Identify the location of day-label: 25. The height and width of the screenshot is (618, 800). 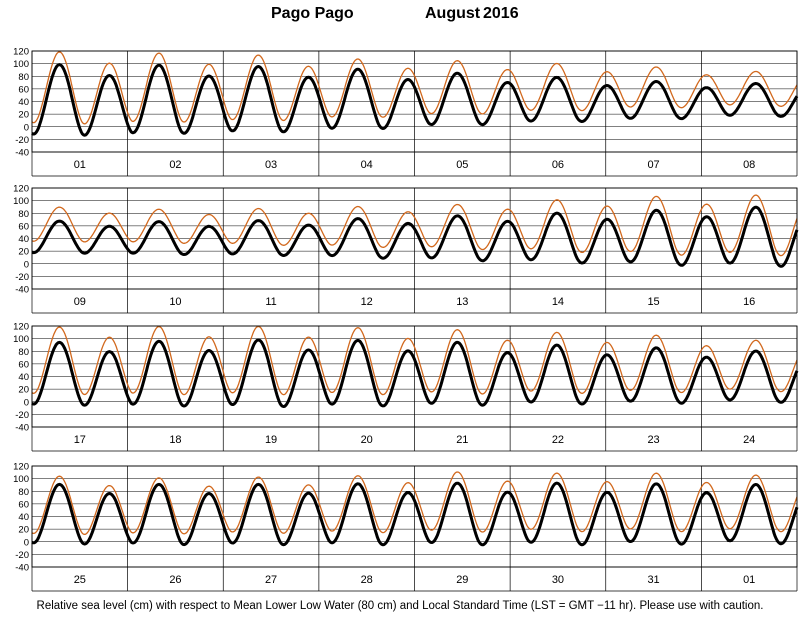
(80, 580).